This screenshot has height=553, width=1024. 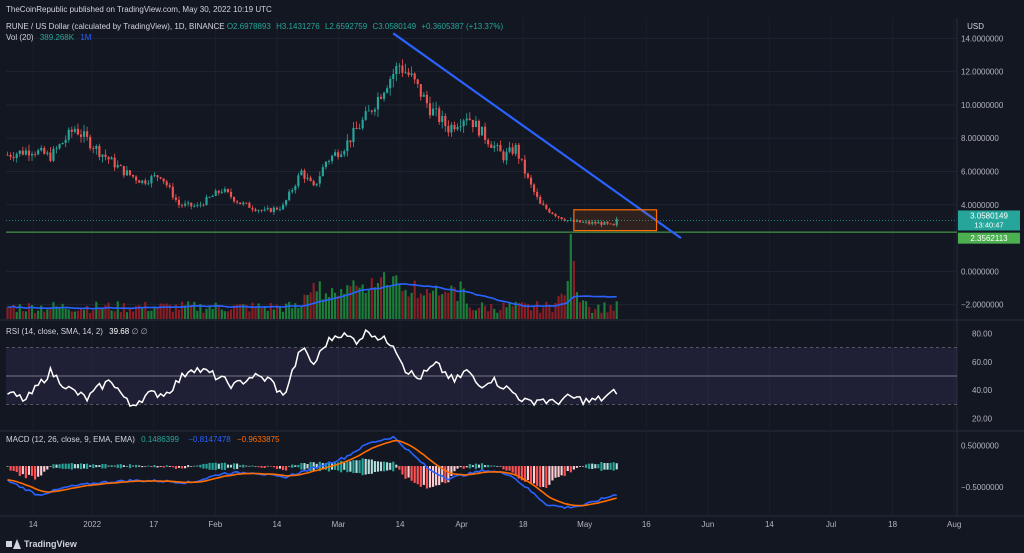 What do you see at coordinates (54, 331) in the screenshot?
I see `rsi-label: RSI (14, close, SMA, 14, 2)` at bounding box center [54, 331].